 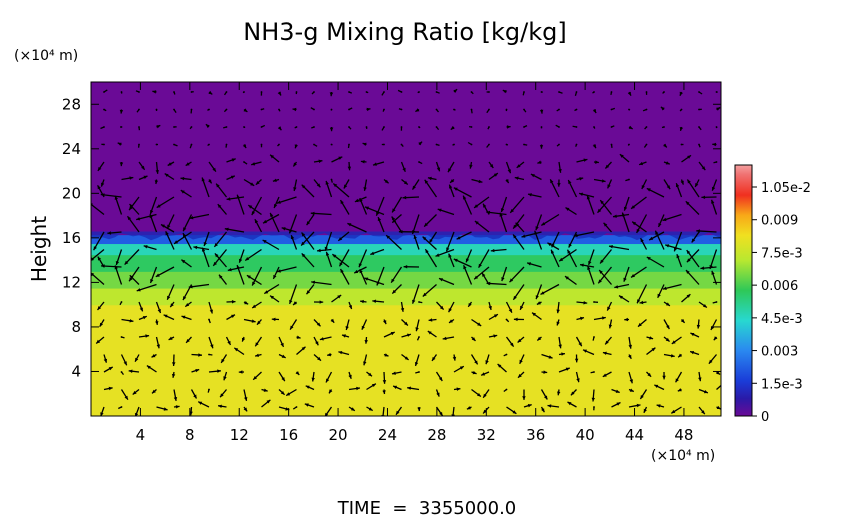 What do you see at coordinates (782, 384) in the screenshot?
I see `colorbar-label: 1.5e-3` at bounding box center [782, 384].